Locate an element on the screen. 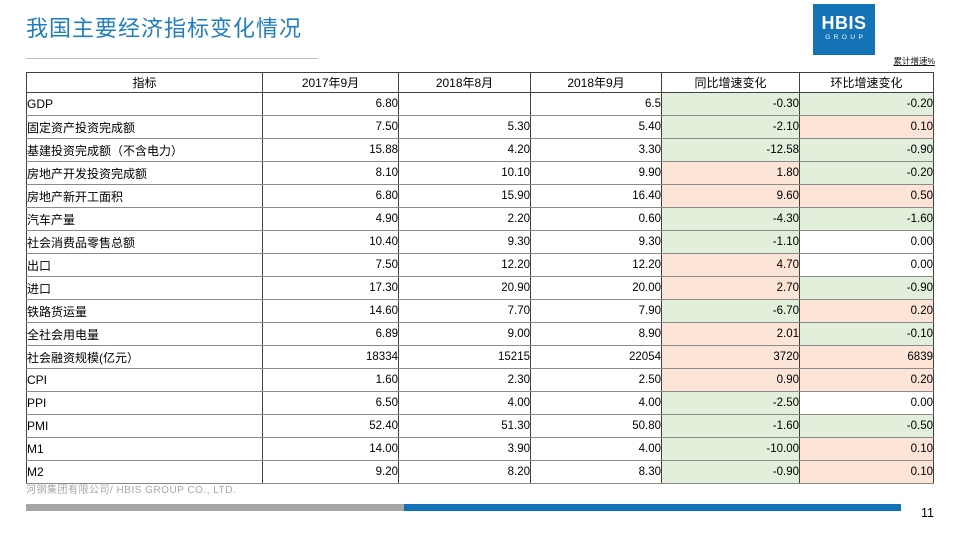  table-cell: 社会消费品零售总额 is located at coordinates (144, 242).